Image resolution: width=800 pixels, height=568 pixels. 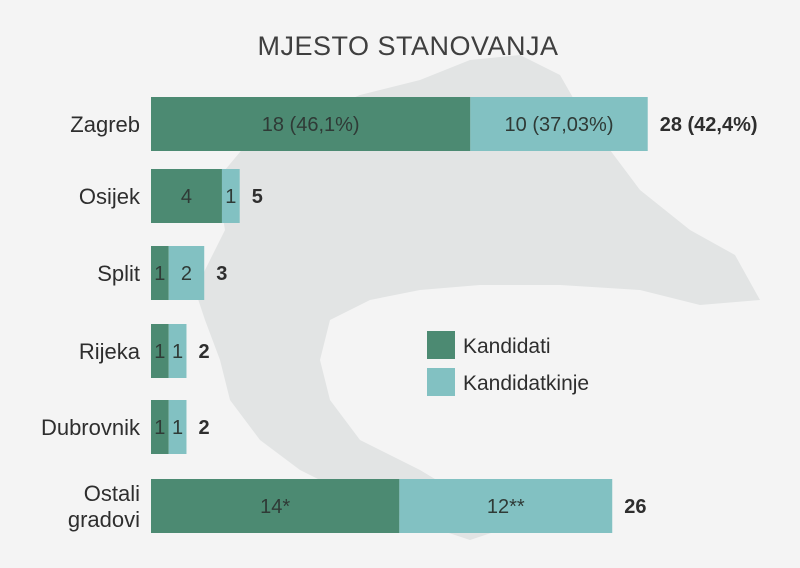 What do you see at coordinates (507, 346) in the screenshot?
I see `legend-label: Kandidati` at bounding box center [507, 346].